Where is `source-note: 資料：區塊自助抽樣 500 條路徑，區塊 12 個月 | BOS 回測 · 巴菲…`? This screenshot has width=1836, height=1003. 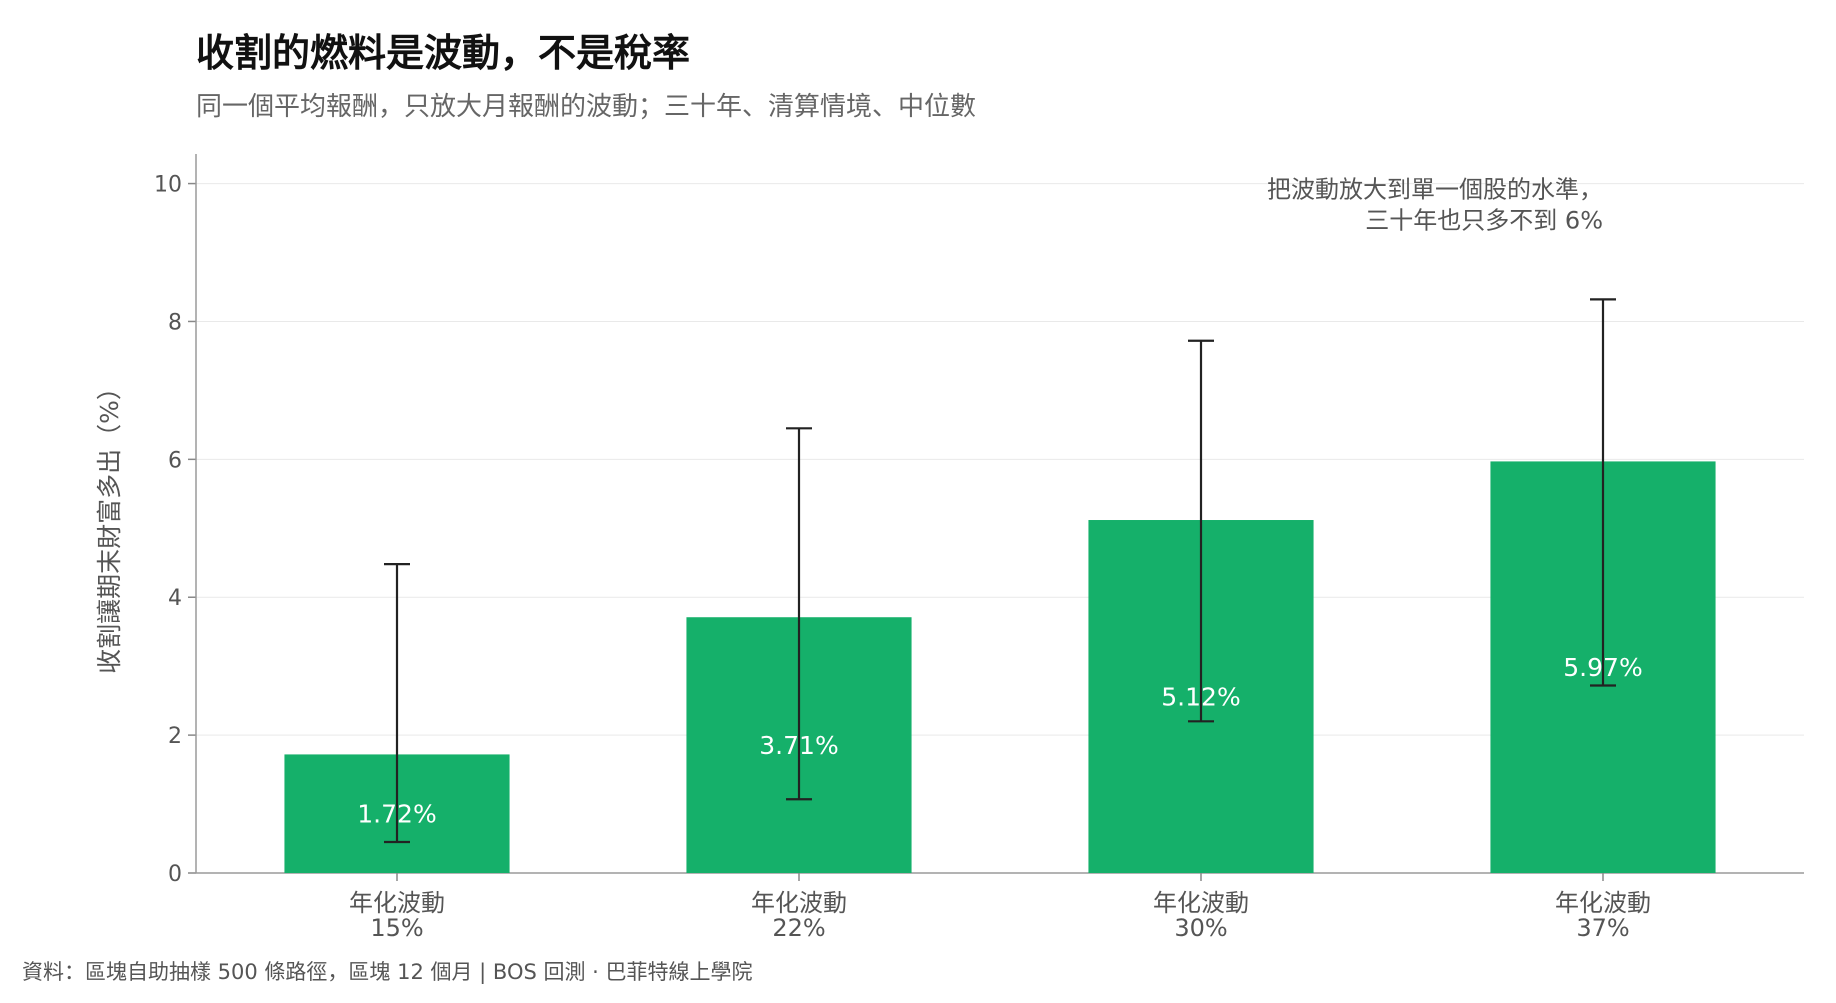 source-note: 資料：區塊自助抽樣 500 條路徑，區塊 12 個月 | BOS 回測 · 巴菲… is located at coordinates (387, 972).